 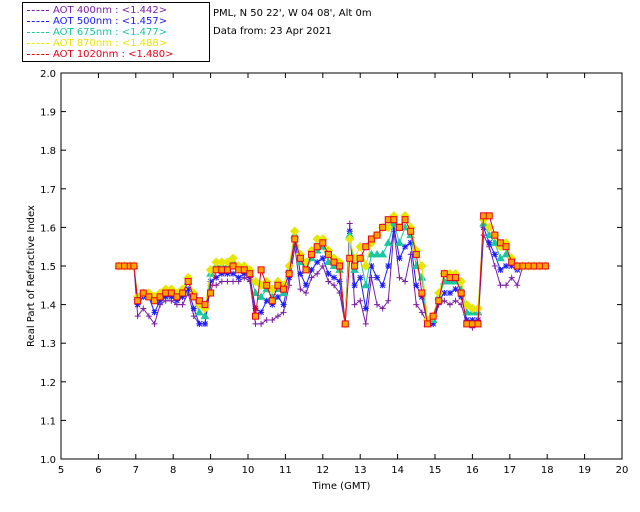 I want to click on y-tick-label: 1.8, so click(x=48, y=151).